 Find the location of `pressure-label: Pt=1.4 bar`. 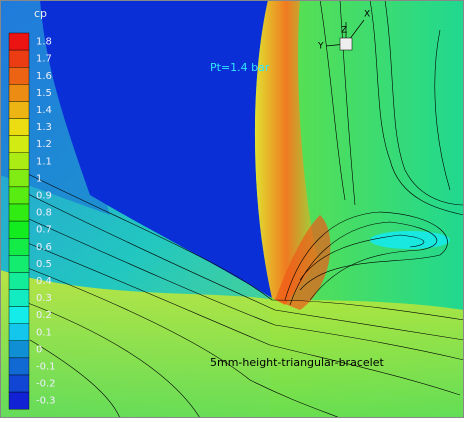

pressure-label: Pt=1.4 bar is located at coordinates (240, 67).